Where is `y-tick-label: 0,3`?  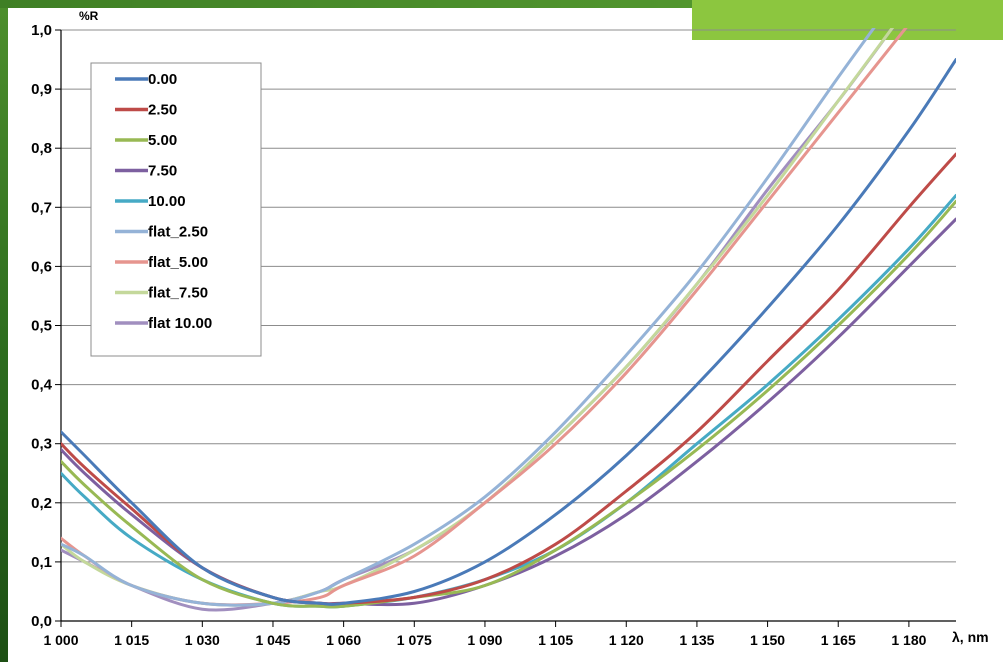 y-tick-label: 0,3 is located at coordinates (41, 444).